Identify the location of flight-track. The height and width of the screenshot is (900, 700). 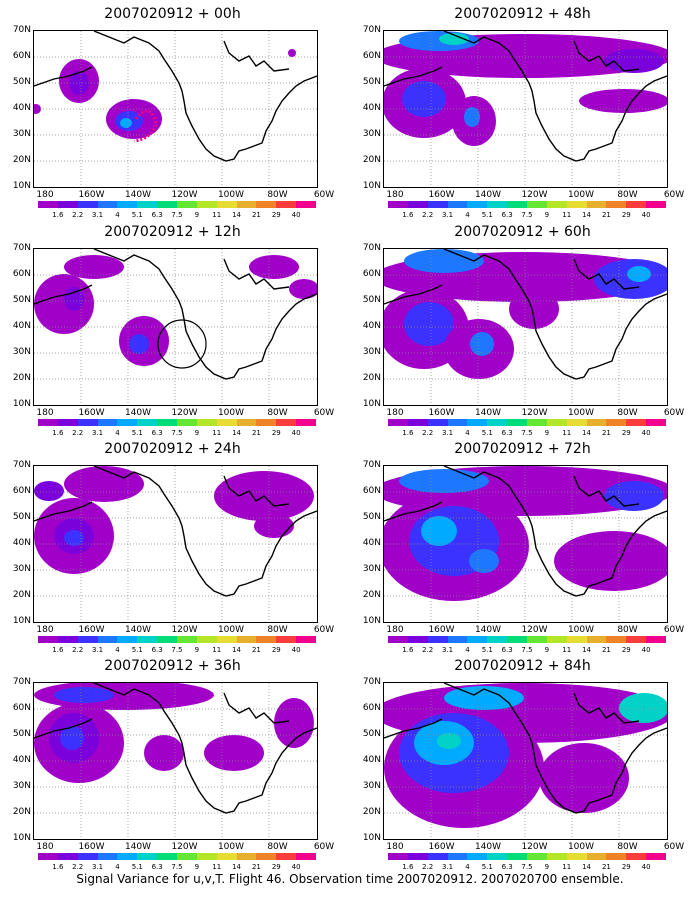
(145, 126).